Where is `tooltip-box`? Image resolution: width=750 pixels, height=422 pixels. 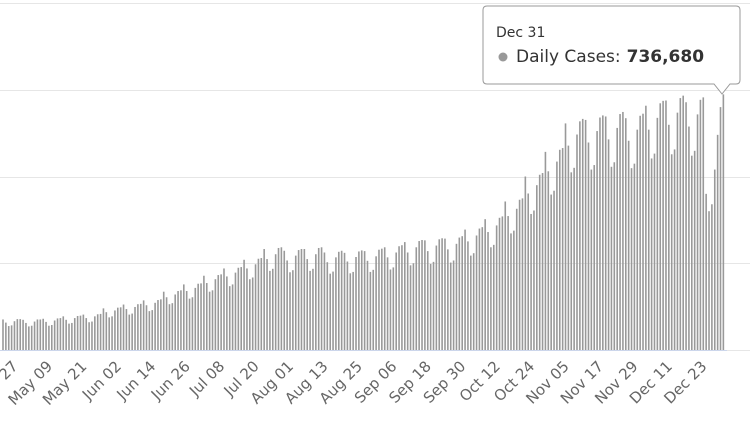
tooltip-box is located at coordinates (611, 50).